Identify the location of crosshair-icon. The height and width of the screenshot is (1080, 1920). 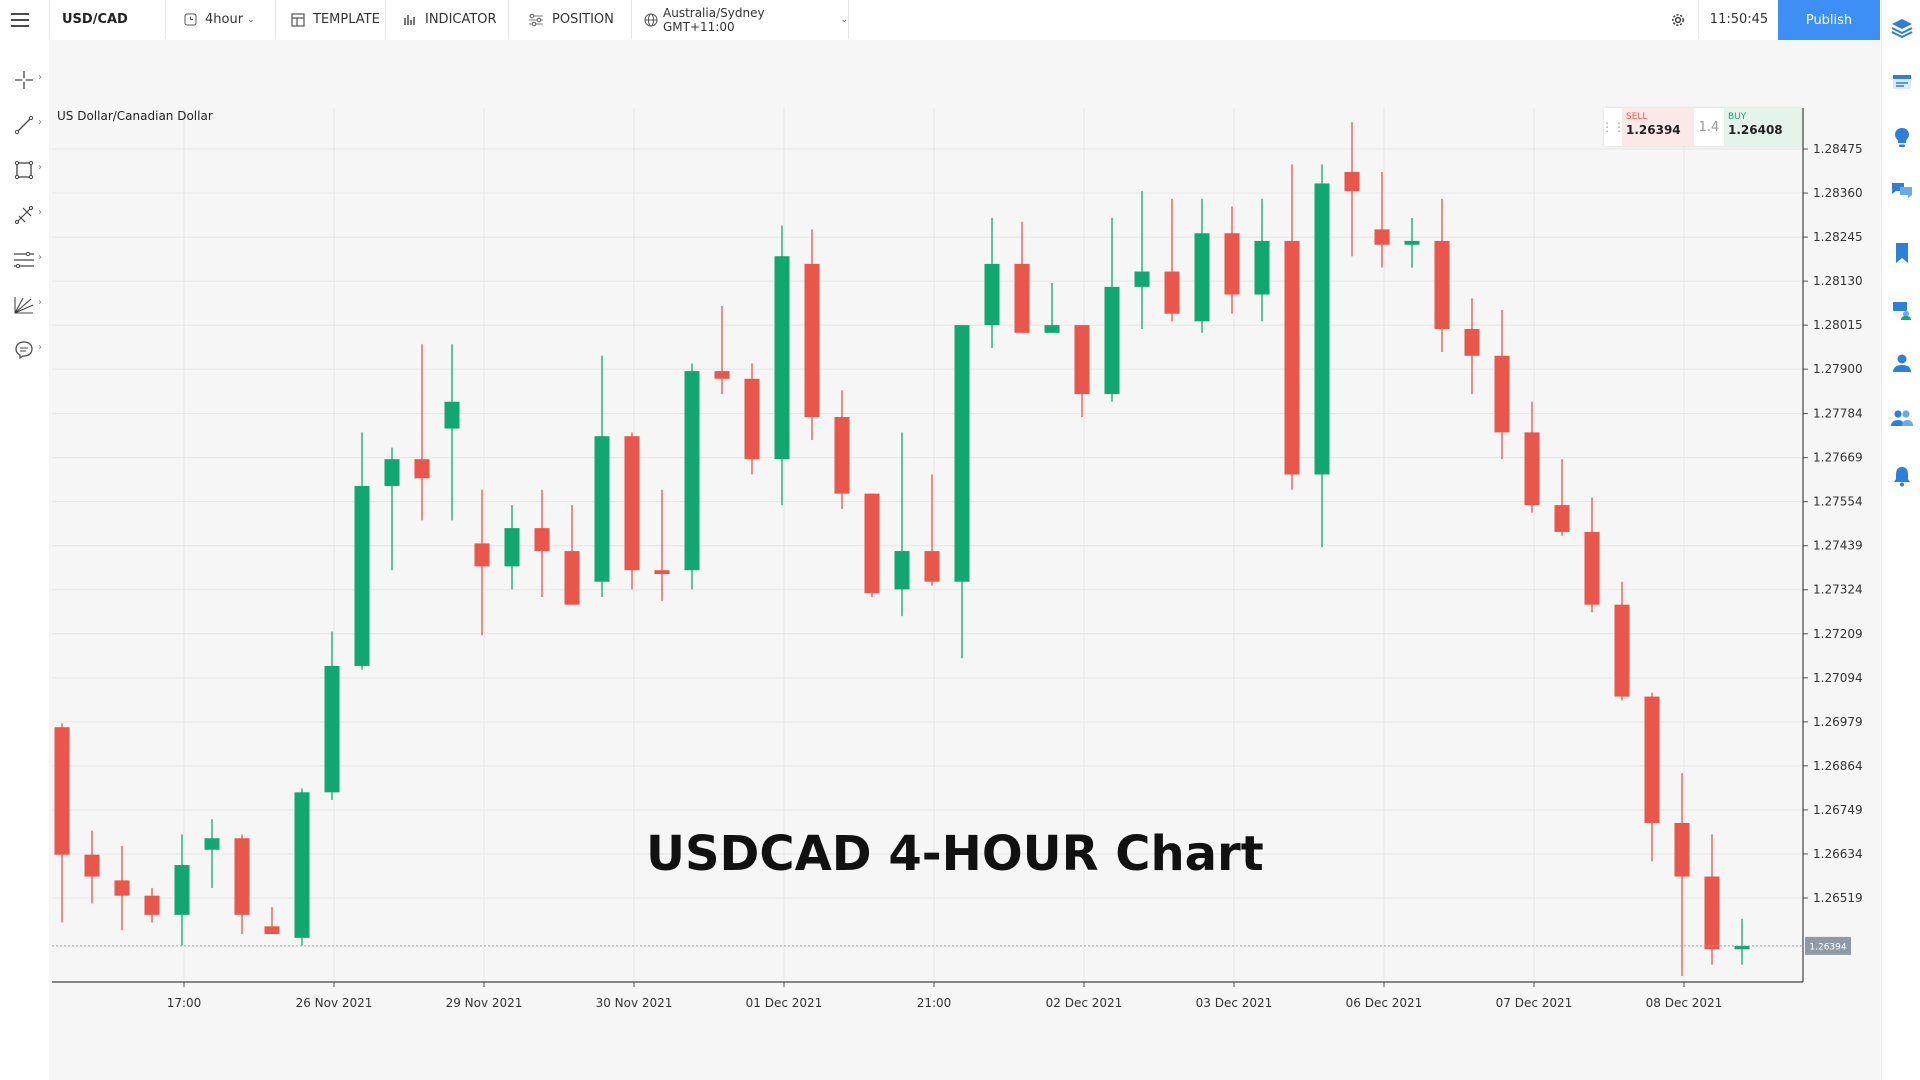
(24, 80).